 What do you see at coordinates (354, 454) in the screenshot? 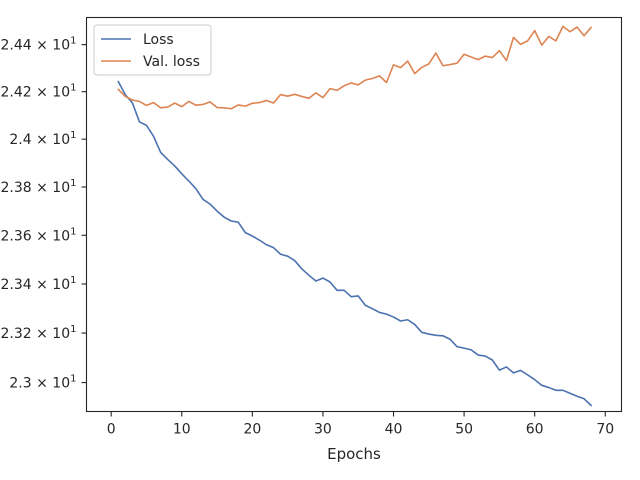
I see `x-axis-label: Epochs` at bounding box center [354, 454].